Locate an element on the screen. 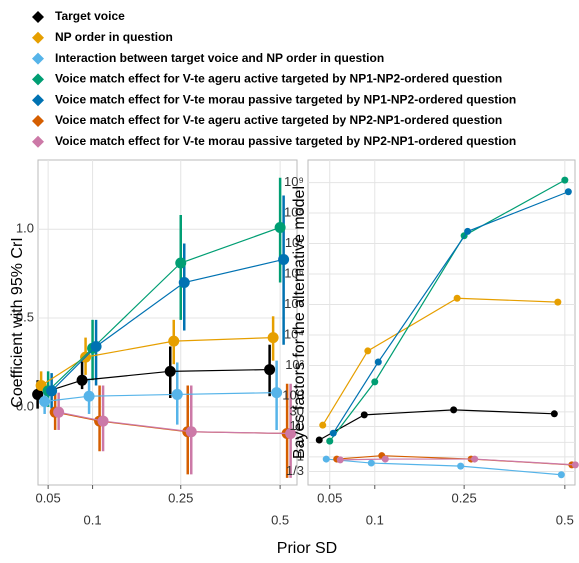 Image resolution: width=579 pixels, height=563 pixels. y-tick-label: 10⁷ is located at coordinates (294, 242).